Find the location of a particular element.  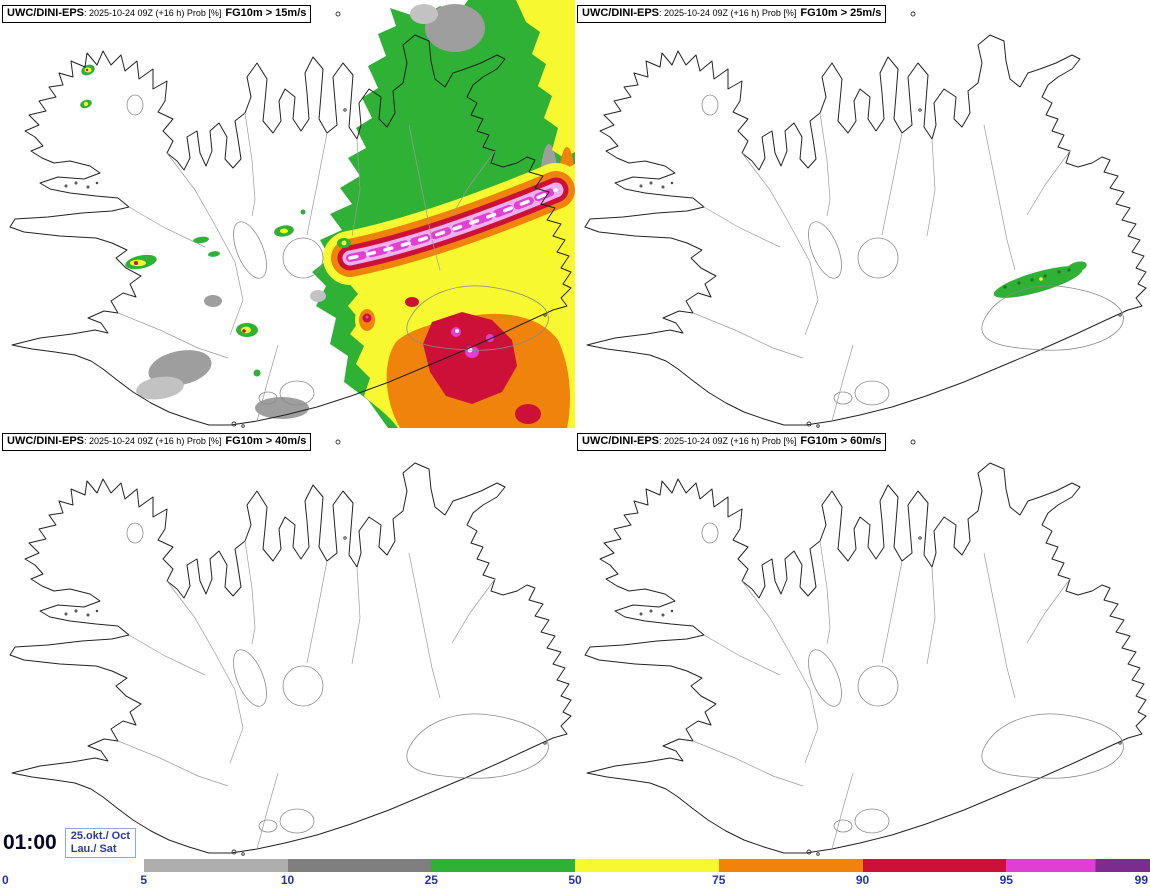

colorbar is located at coordinates (575, 865).